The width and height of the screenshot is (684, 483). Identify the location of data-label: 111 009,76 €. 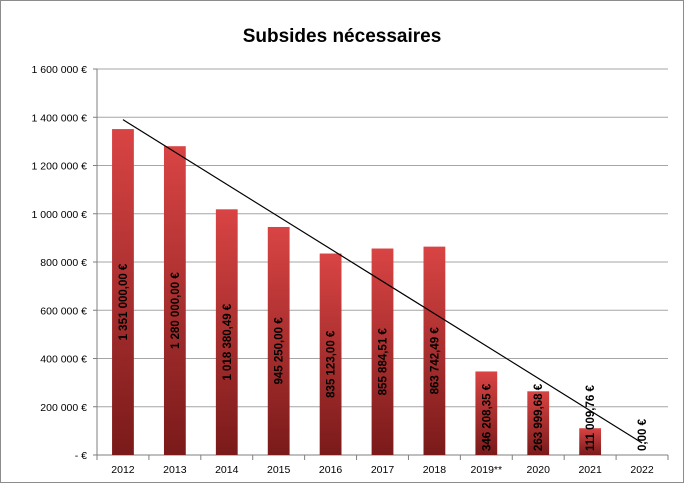
(591, 418).